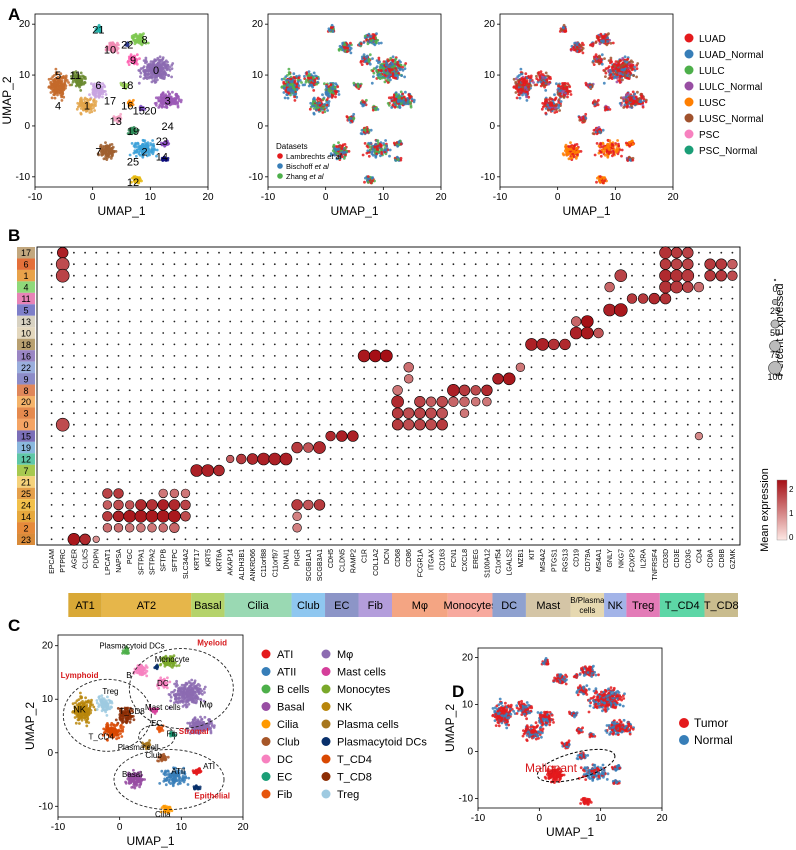 The image size is (796, 850). I want to click on row-label: 3, so click(25, 414).